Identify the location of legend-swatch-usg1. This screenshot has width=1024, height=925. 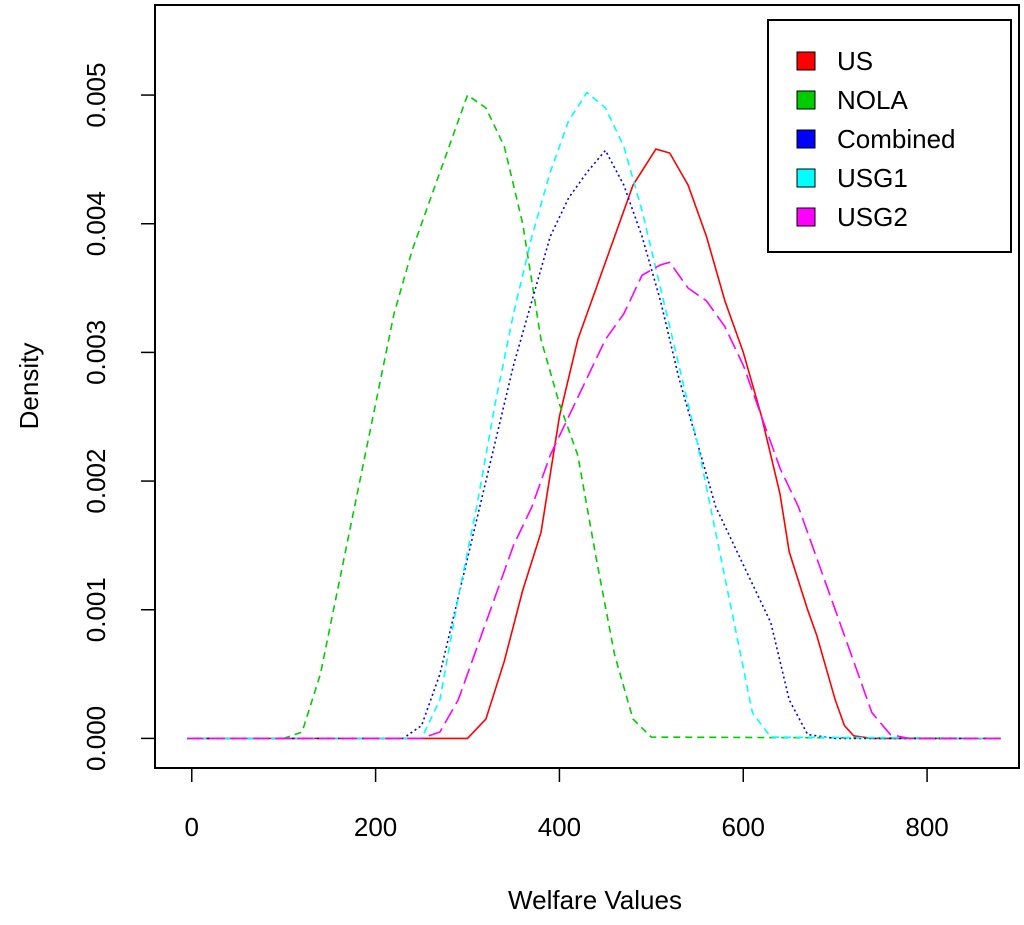
(806, 178).